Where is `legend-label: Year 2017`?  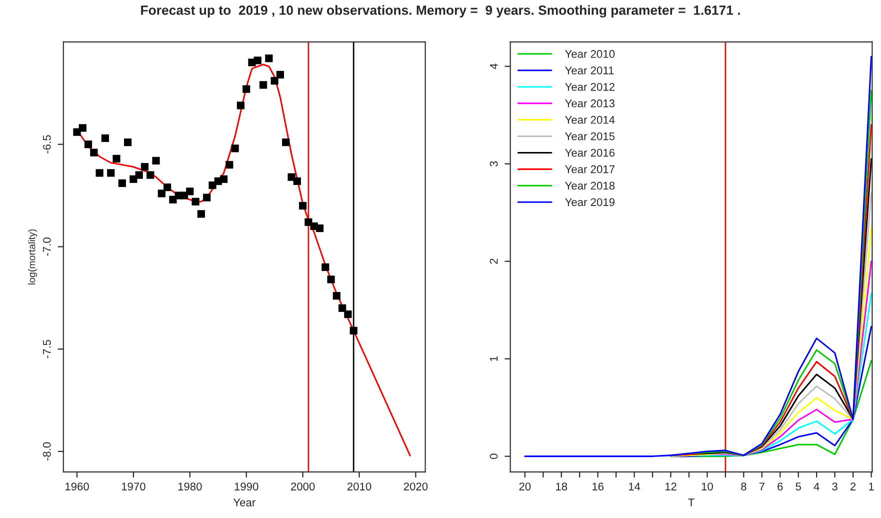
legend-label: Year 2017 is located at coordinates (589, 169).